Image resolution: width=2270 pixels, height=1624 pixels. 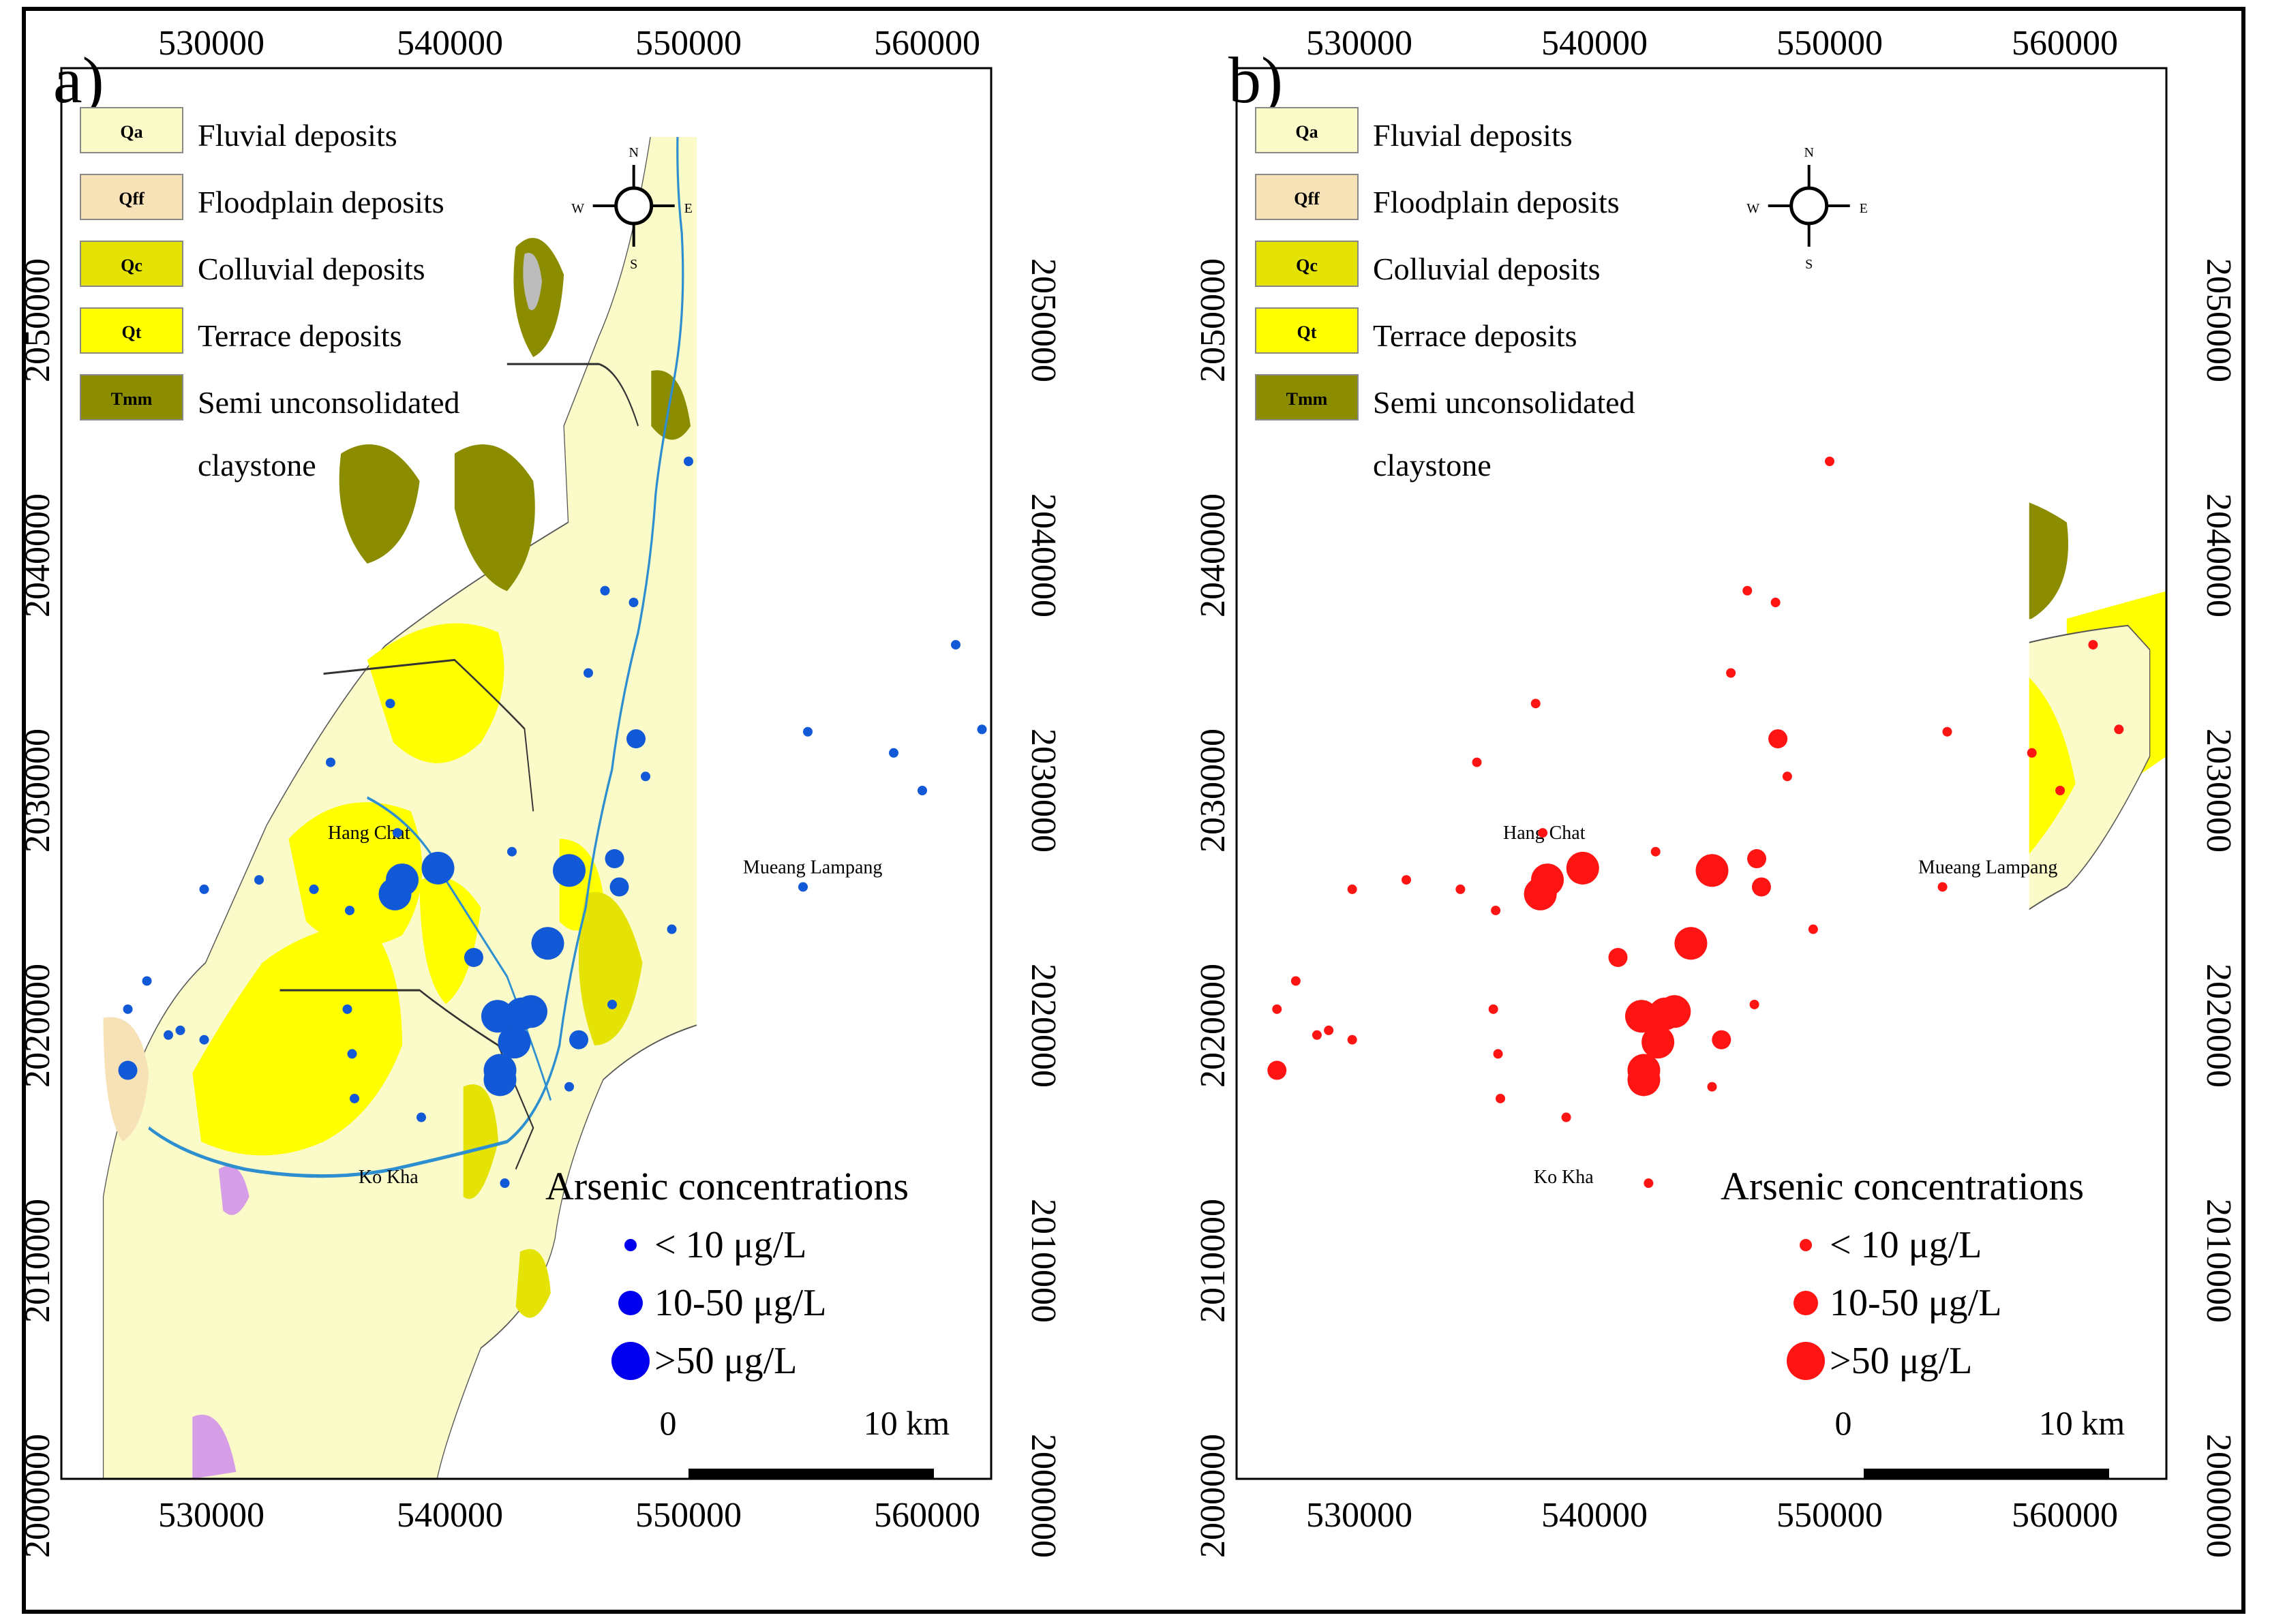 I want to click on panel-label: b), so click(x=1255, y=80).